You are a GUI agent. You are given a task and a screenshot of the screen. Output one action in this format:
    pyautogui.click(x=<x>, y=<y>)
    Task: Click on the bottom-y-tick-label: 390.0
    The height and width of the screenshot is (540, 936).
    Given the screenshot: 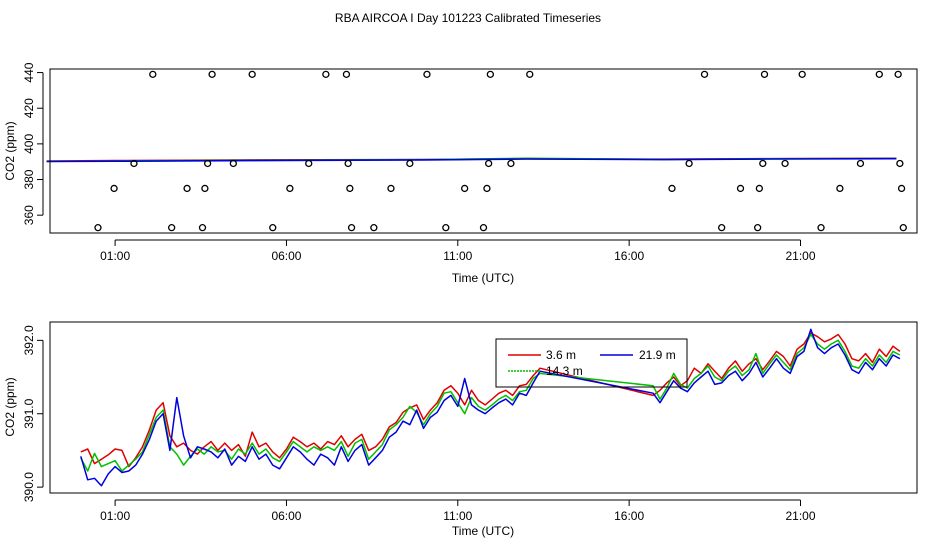 What is the action you would take?
    pyautogui.click(x=29, y=487)
    